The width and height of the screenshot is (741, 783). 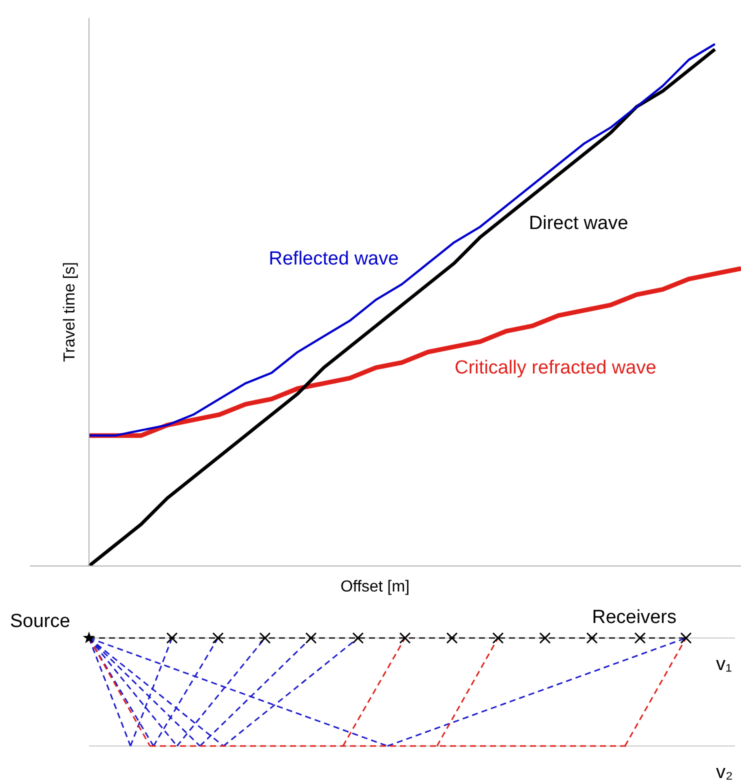 What do you see at coordinates (634, 618) in the screenshot?
I see `text: Receivers` at bounding box center [634, 618].